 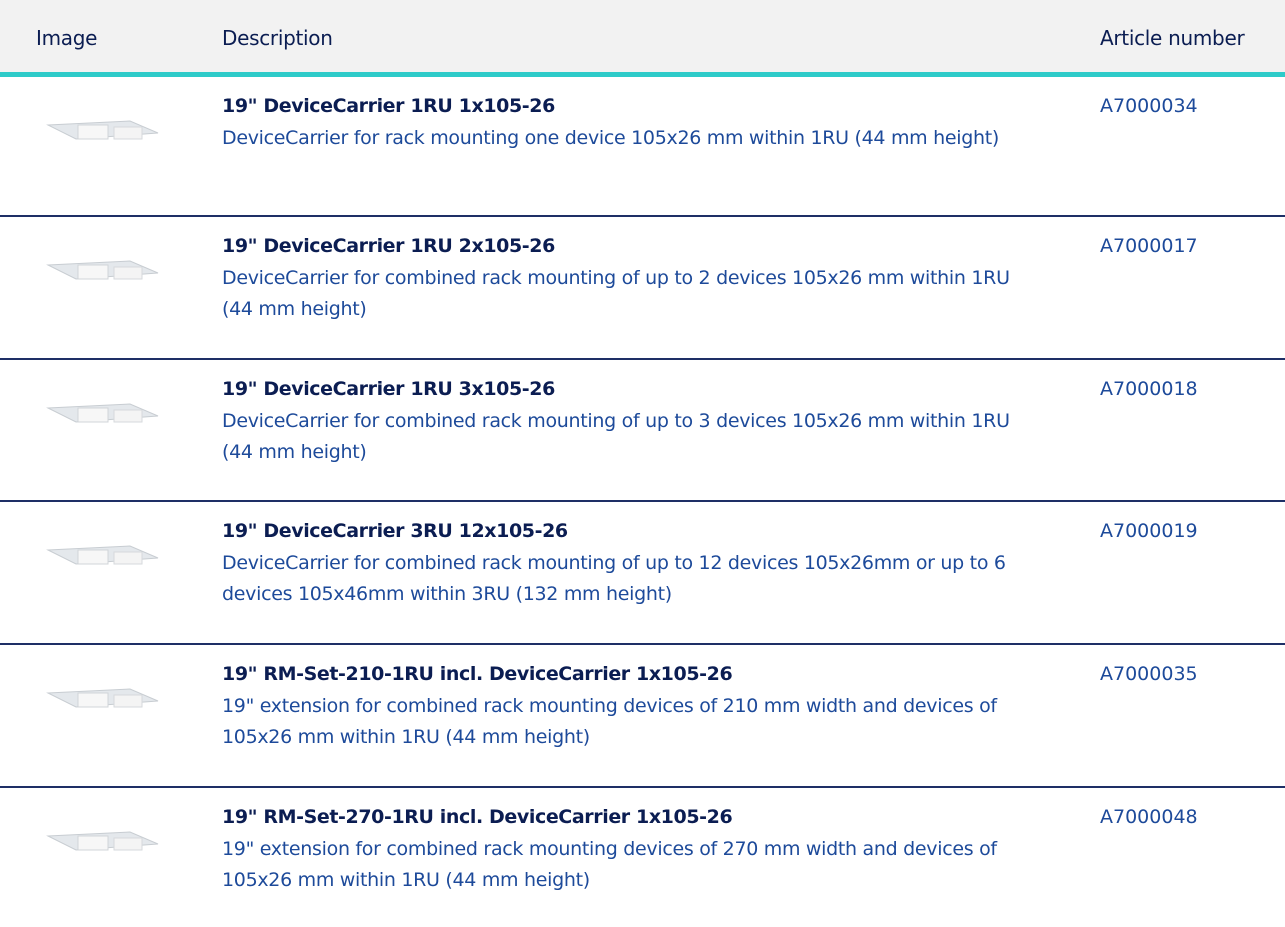 I want to click on table-header: Image Description Article number, so click(x=642, y=38).